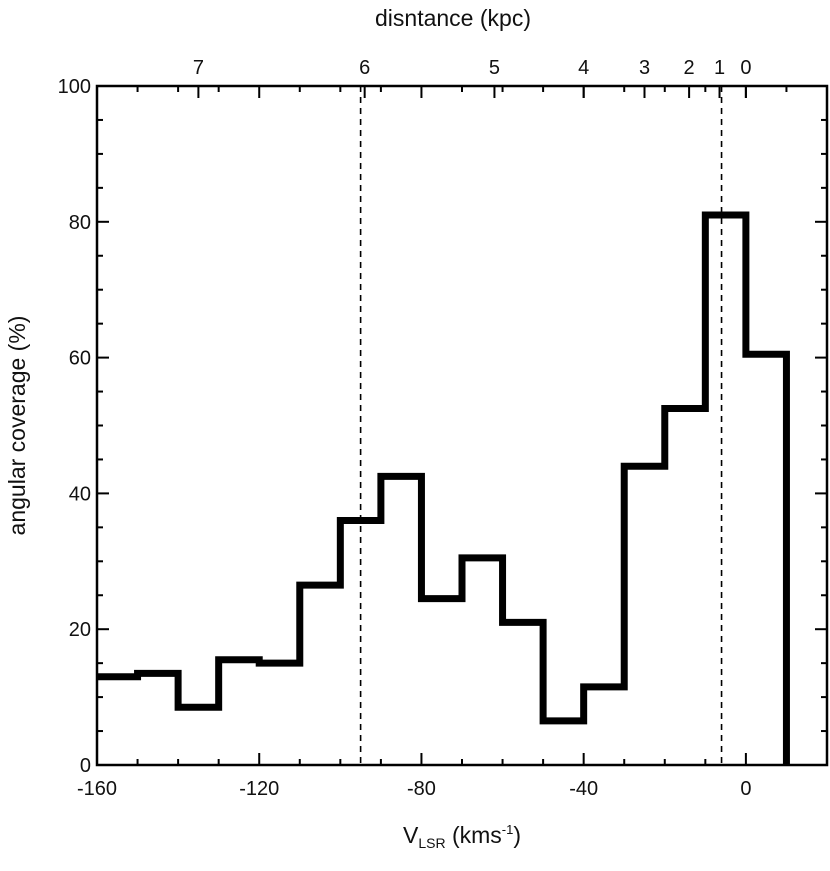 This screenshot has width=830, height=871. I want to click on y-tick-label: 100, so click(74, 87).